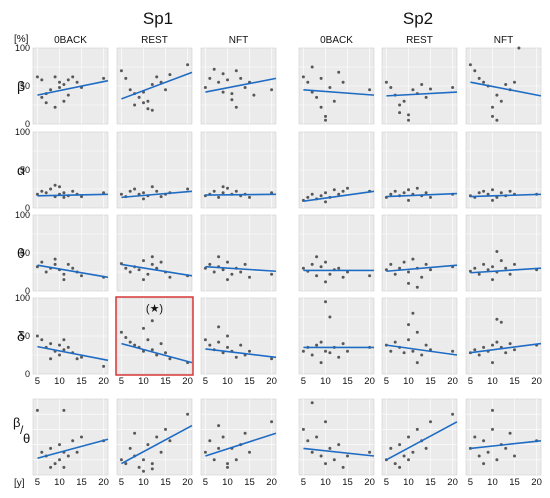 This screenshot has width=550, height=498. Describe the element at coordinates (81, 482) in the screenshot. I see `x-tick-label: 15` at that location.